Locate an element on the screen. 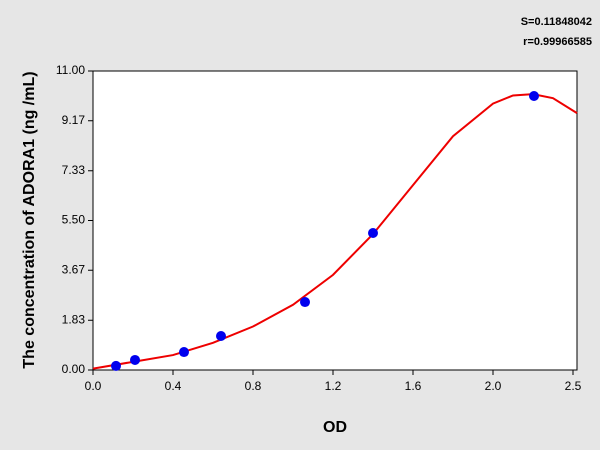 This screenshot has height=450, width=600. y-tick-label: 1.83 is located at coordinates (74, 319).